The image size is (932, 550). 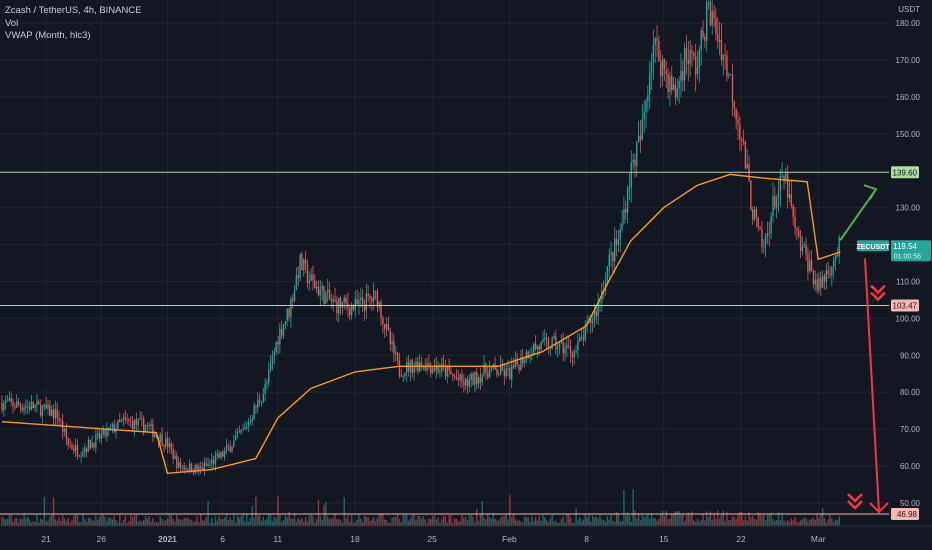 I want to click on time-axis: 21 26 2021 6 11 18 25 Feb 8 15 22 Mar, so click(x=466, y=534).